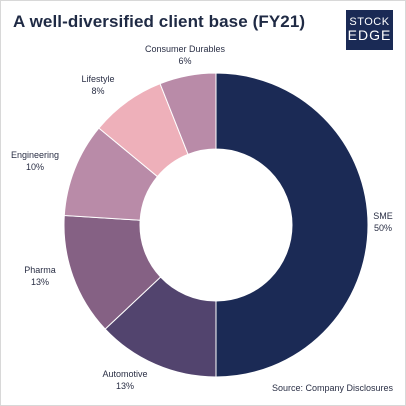 This screenshot has width=406, height=406. I want to click on category-label-automotive: Automotive, so click(124, 374).